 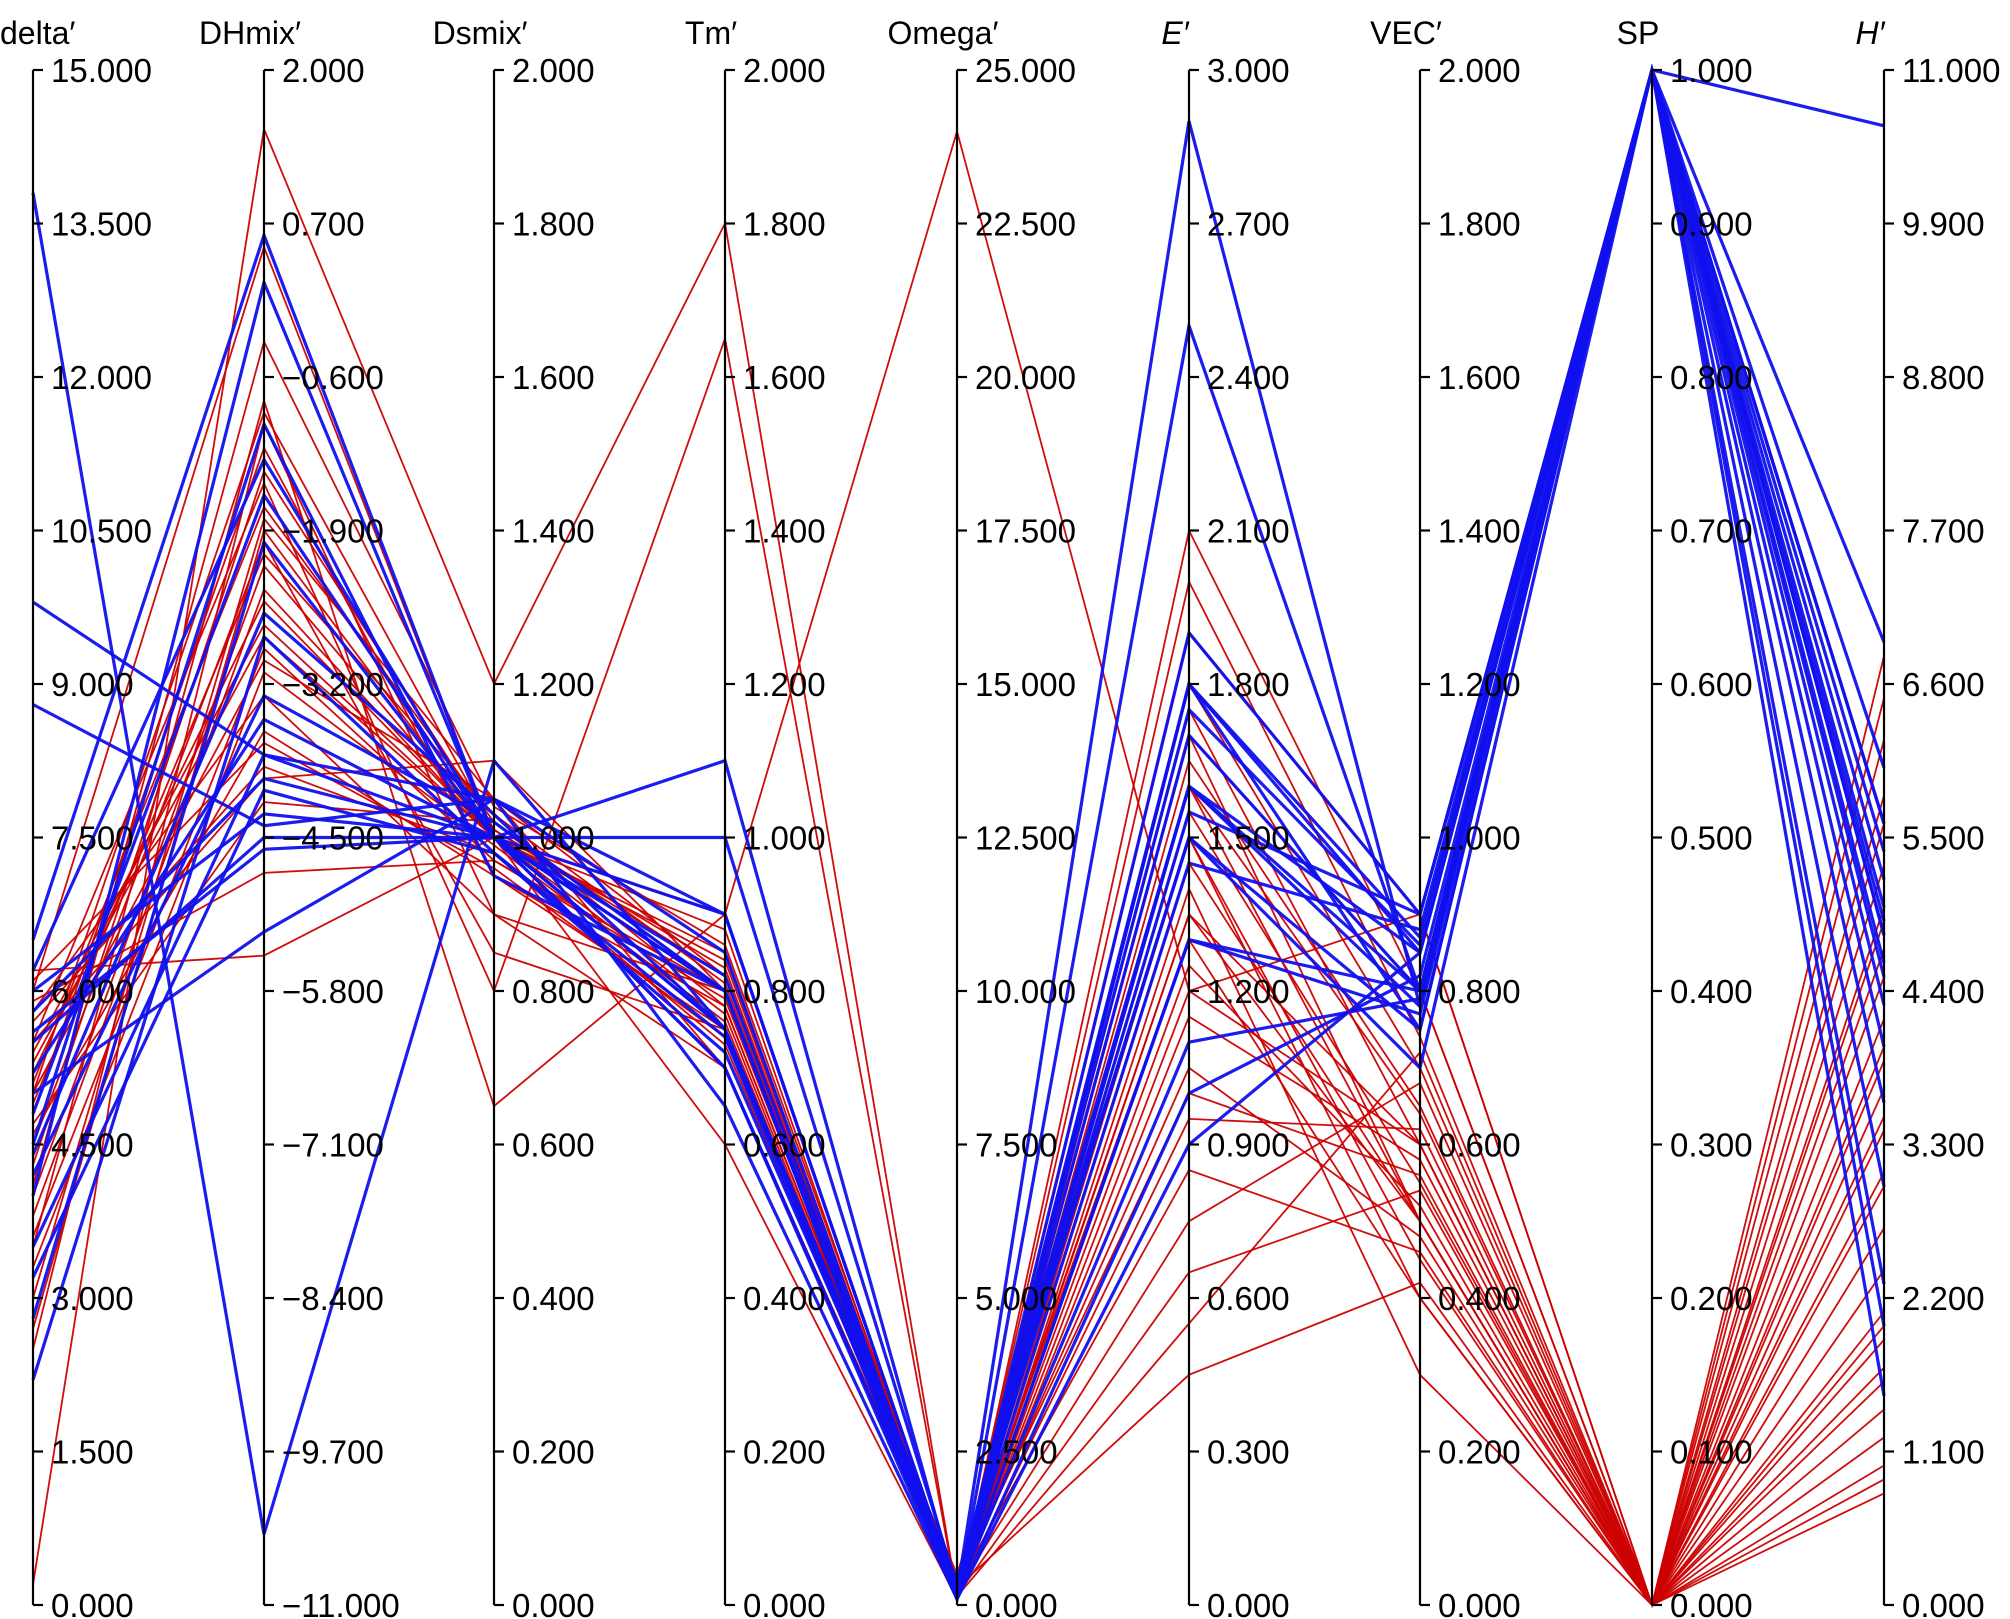 I want to click on tick-label: −7.100, so click(x=333, y=1145).